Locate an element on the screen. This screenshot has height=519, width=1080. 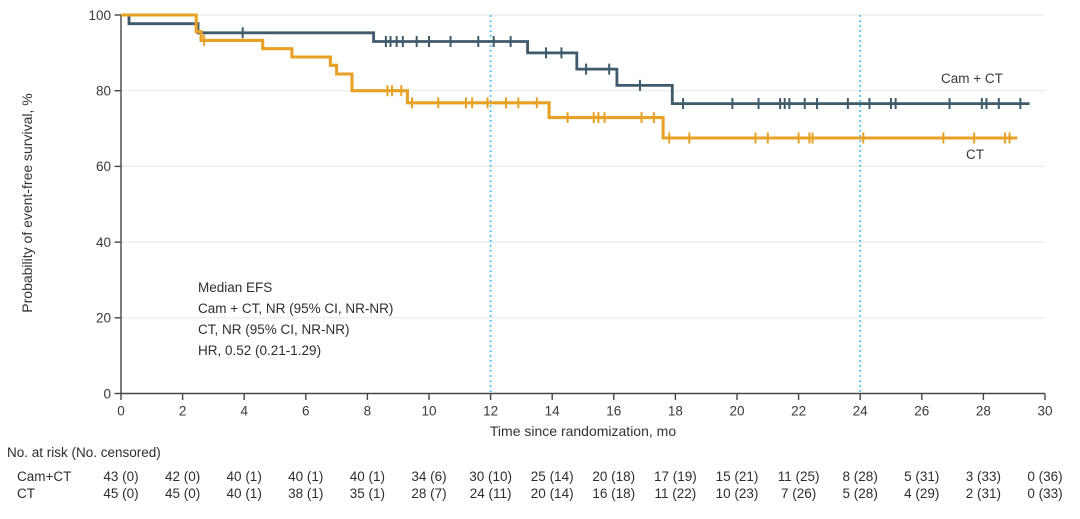
y-tick-label: 20 is located at coordinates (103, 318).